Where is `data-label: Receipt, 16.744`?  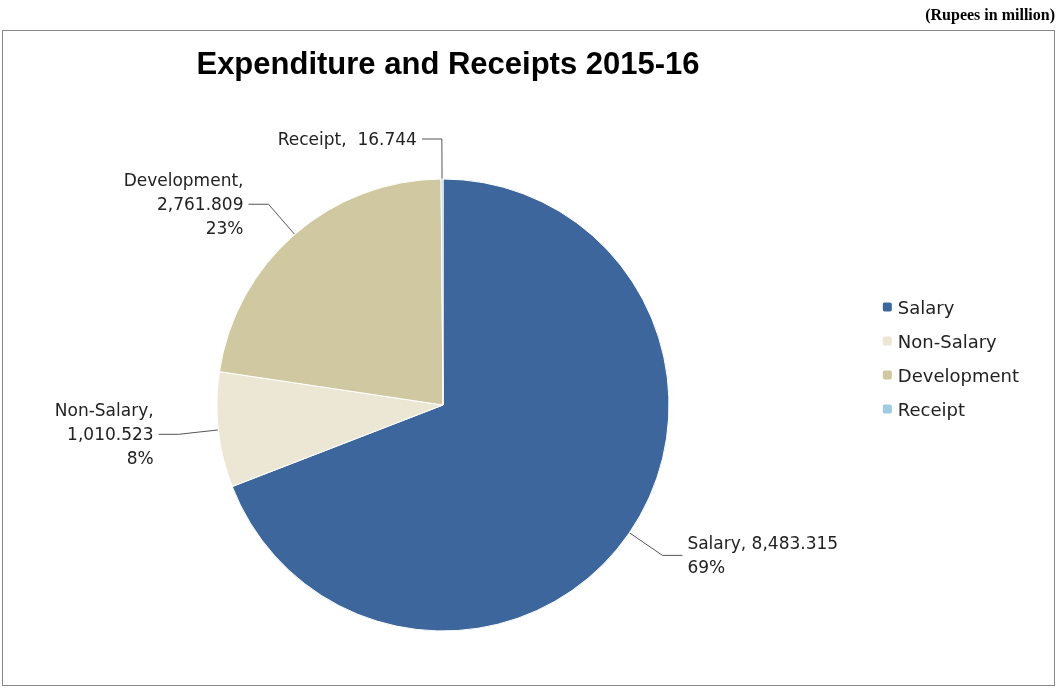 data-label: Receipt, 16.744 is located at coordinates (347, 139).